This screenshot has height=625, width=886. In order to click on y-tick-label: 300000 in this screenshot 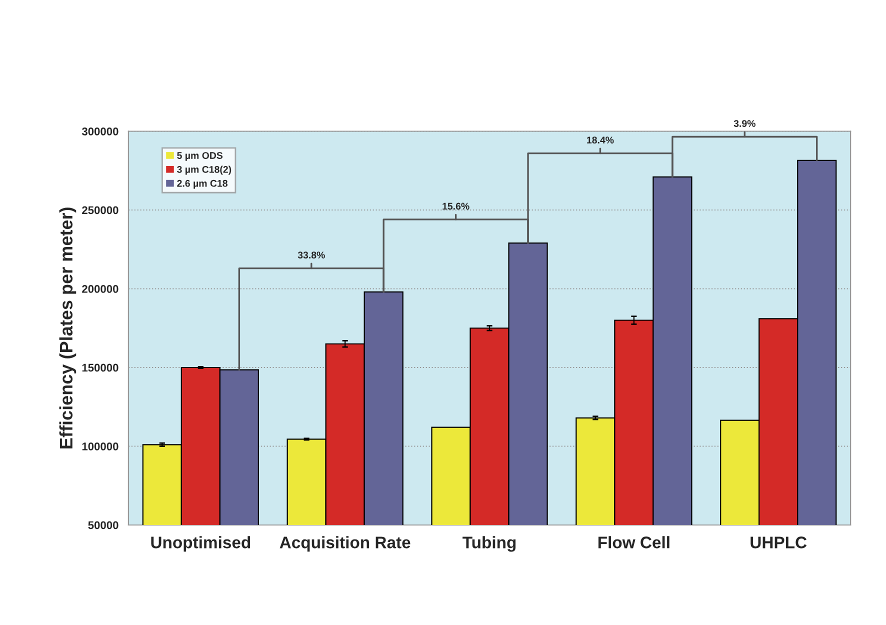, I will do `click(100, 132)`.